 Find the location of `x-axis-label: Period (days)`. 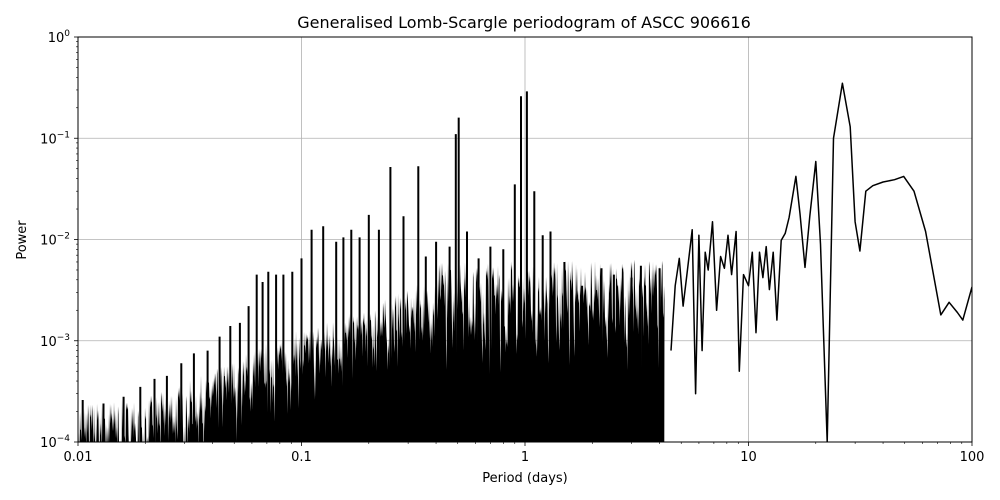

x-axis-label: Period (days) is located at coordinates (525, 478).